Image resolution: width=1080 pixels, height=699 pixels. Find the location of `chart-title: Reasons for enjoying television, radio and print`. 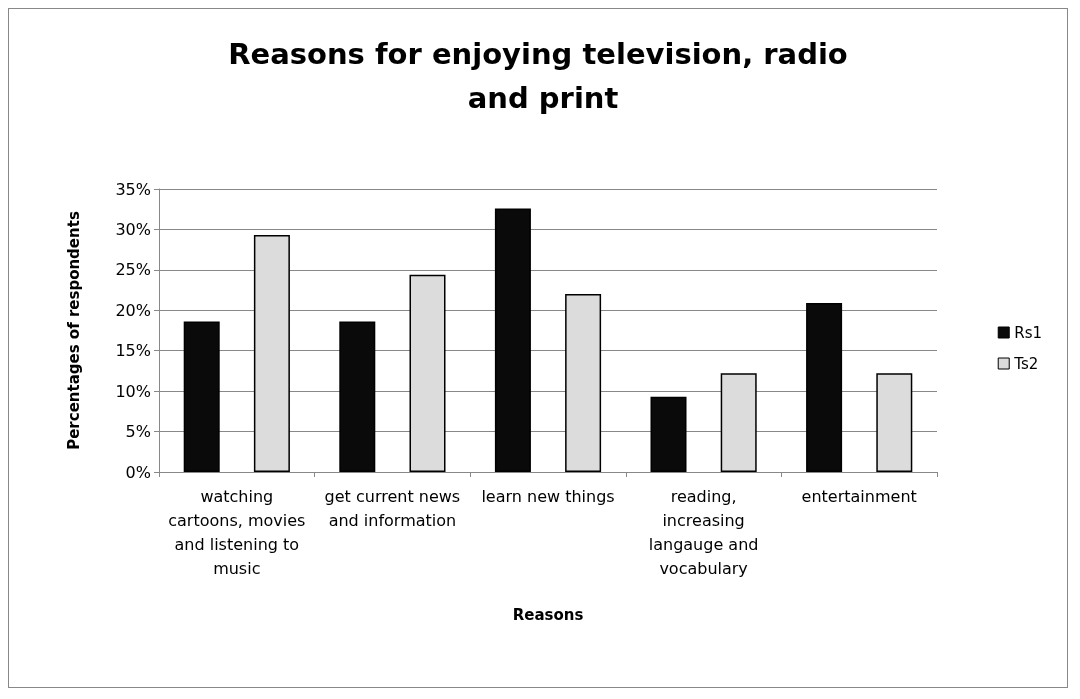

chart-title: Reasons for enjoying television, radio and print is located at coordinates (538, 76).